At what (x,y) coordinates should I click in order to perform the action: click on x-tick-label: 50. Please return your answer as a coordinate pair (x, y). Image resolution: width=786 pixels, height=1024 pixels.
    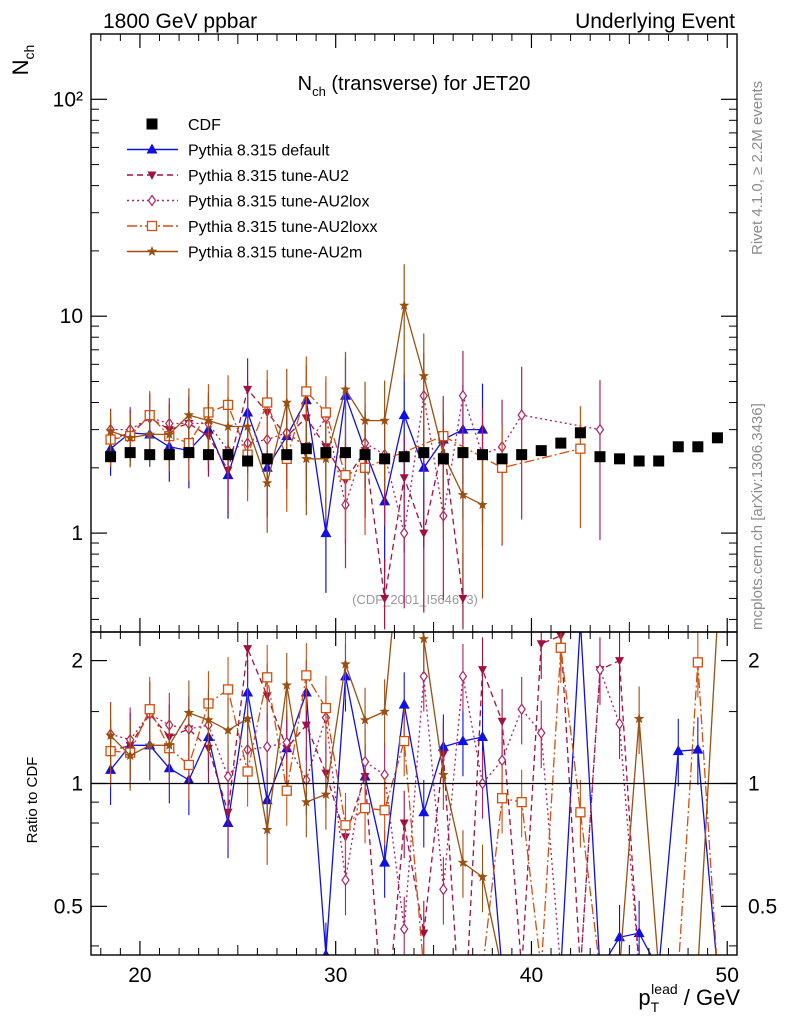
    Looking at the image, I should click on (727, 975).